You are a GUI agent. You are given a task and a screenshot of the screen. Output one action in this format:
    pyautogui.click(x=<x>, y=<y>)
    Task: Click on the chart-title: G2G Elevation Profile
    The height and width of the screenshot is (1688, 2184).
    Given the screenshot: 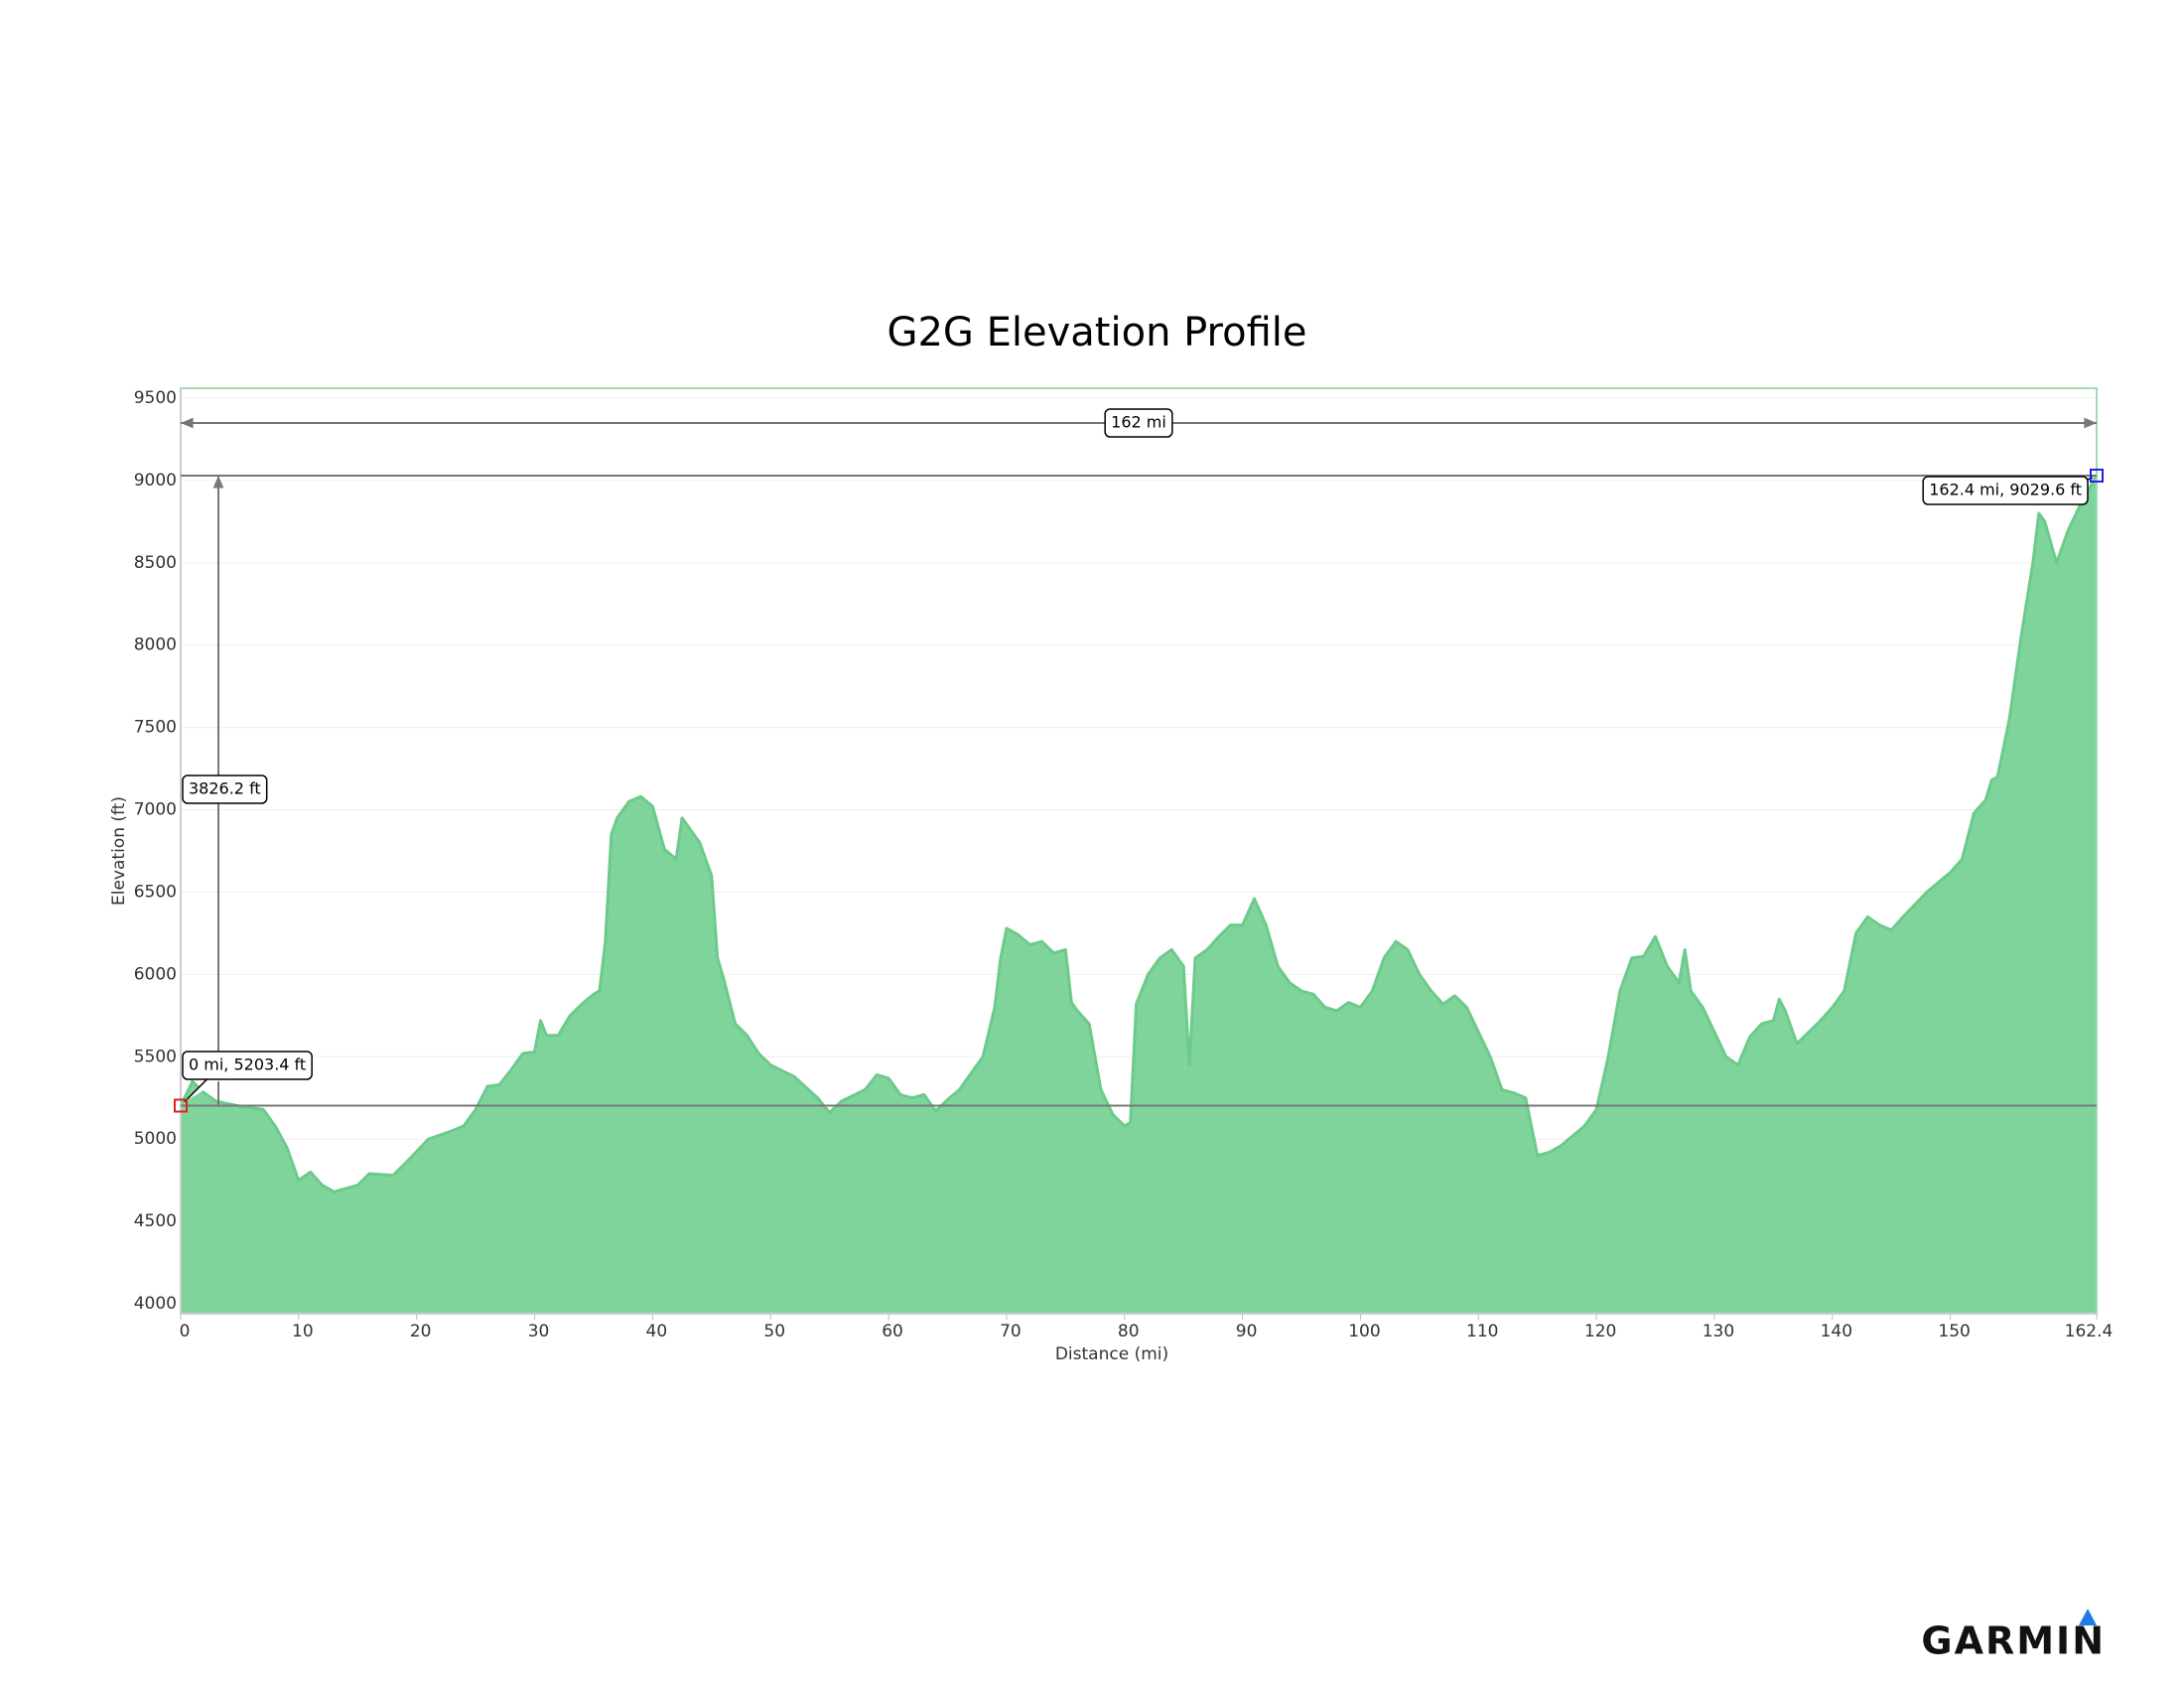 What is the action you would take?
    pyautogui.click(x=1096, y=332)
    